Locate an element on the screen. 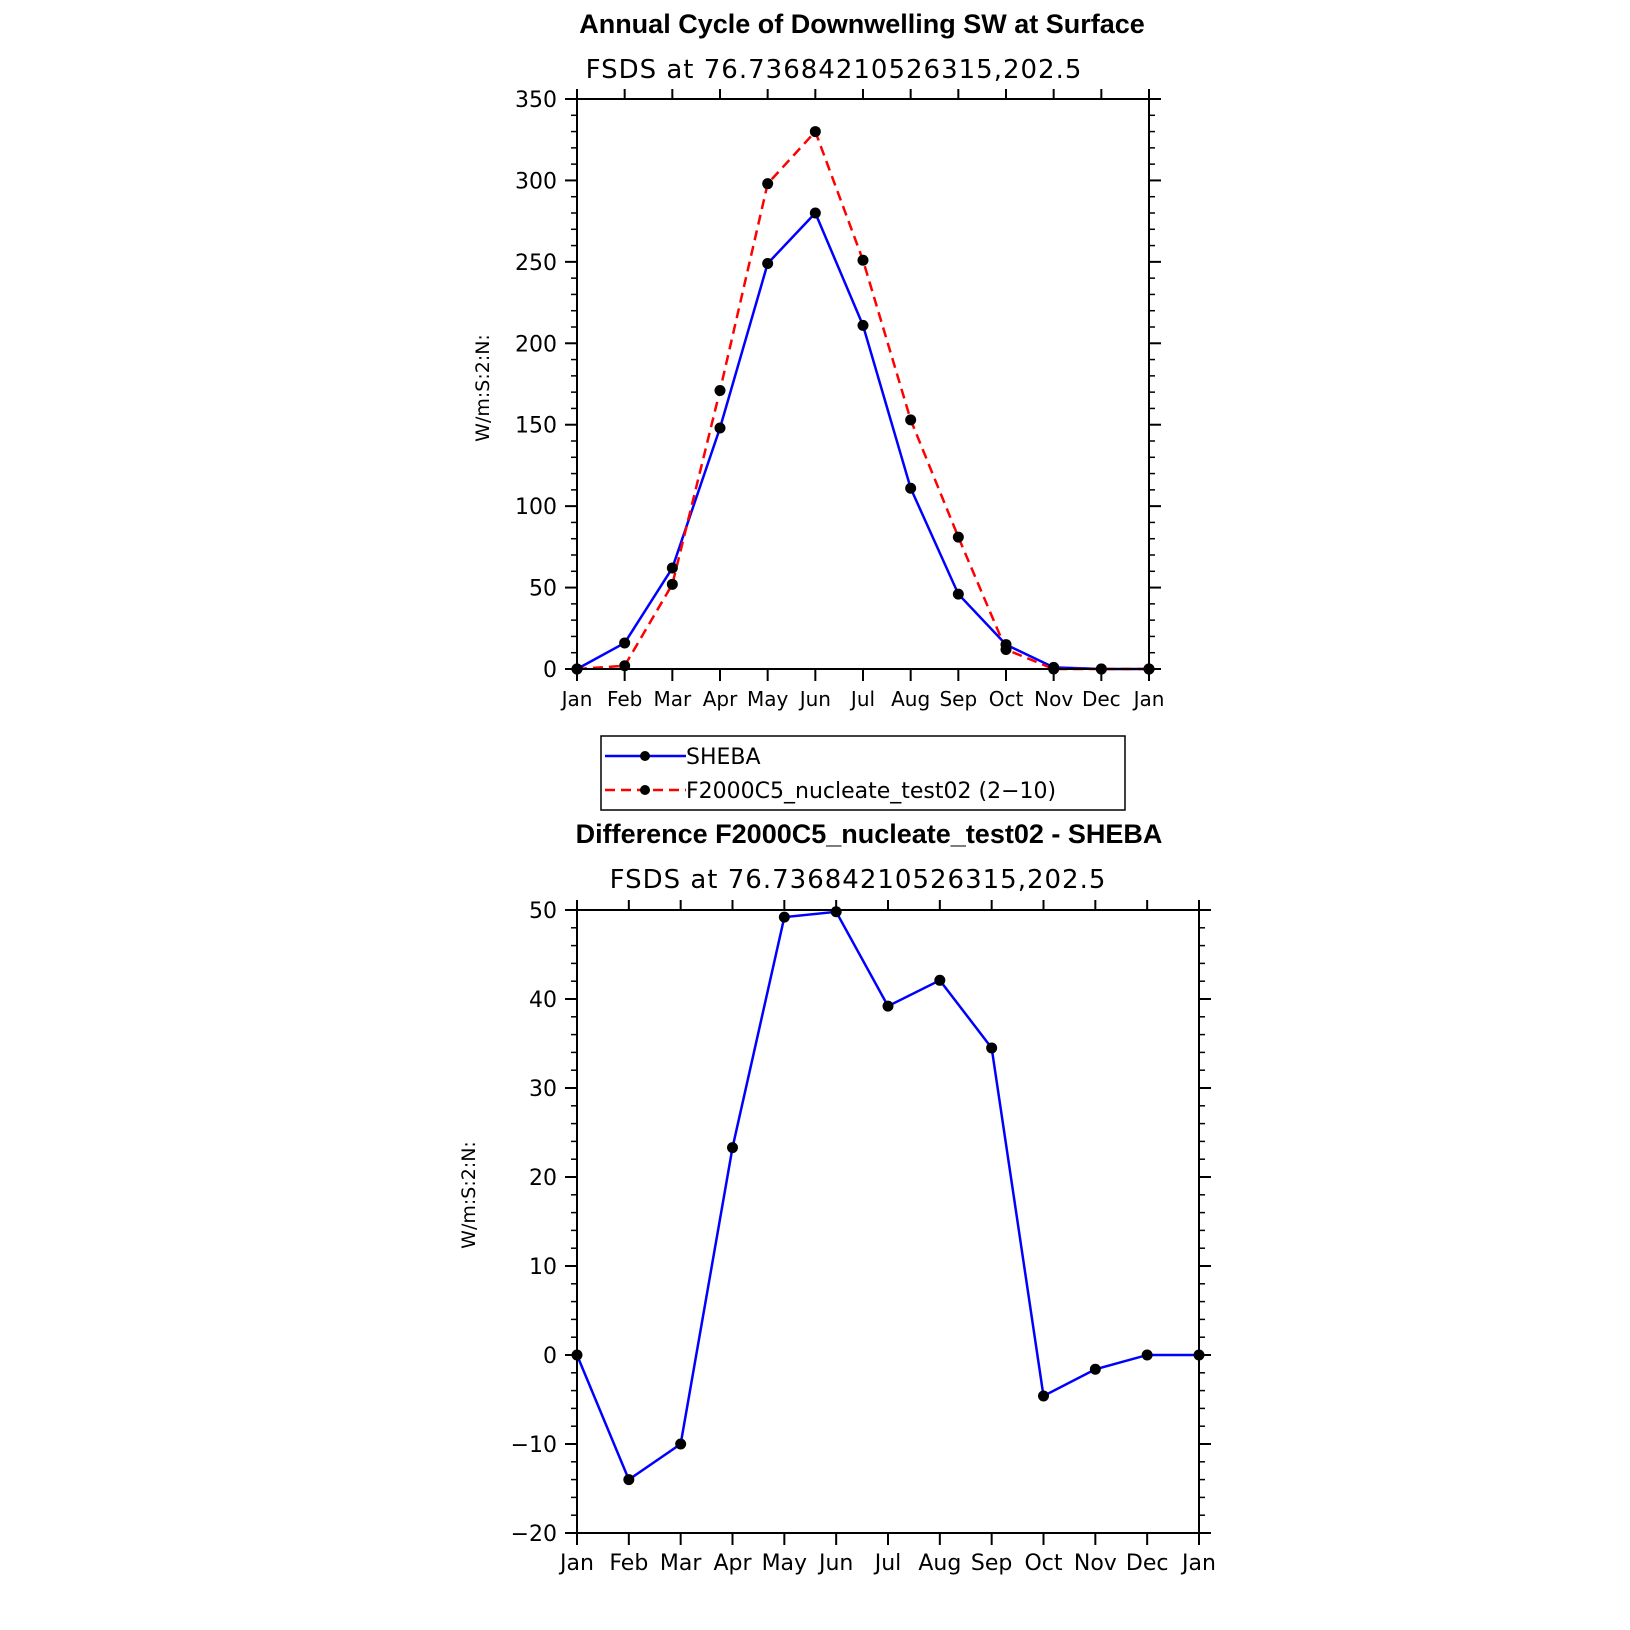  chart1-ytick-label: 150 is located at coordinates (536, 426).